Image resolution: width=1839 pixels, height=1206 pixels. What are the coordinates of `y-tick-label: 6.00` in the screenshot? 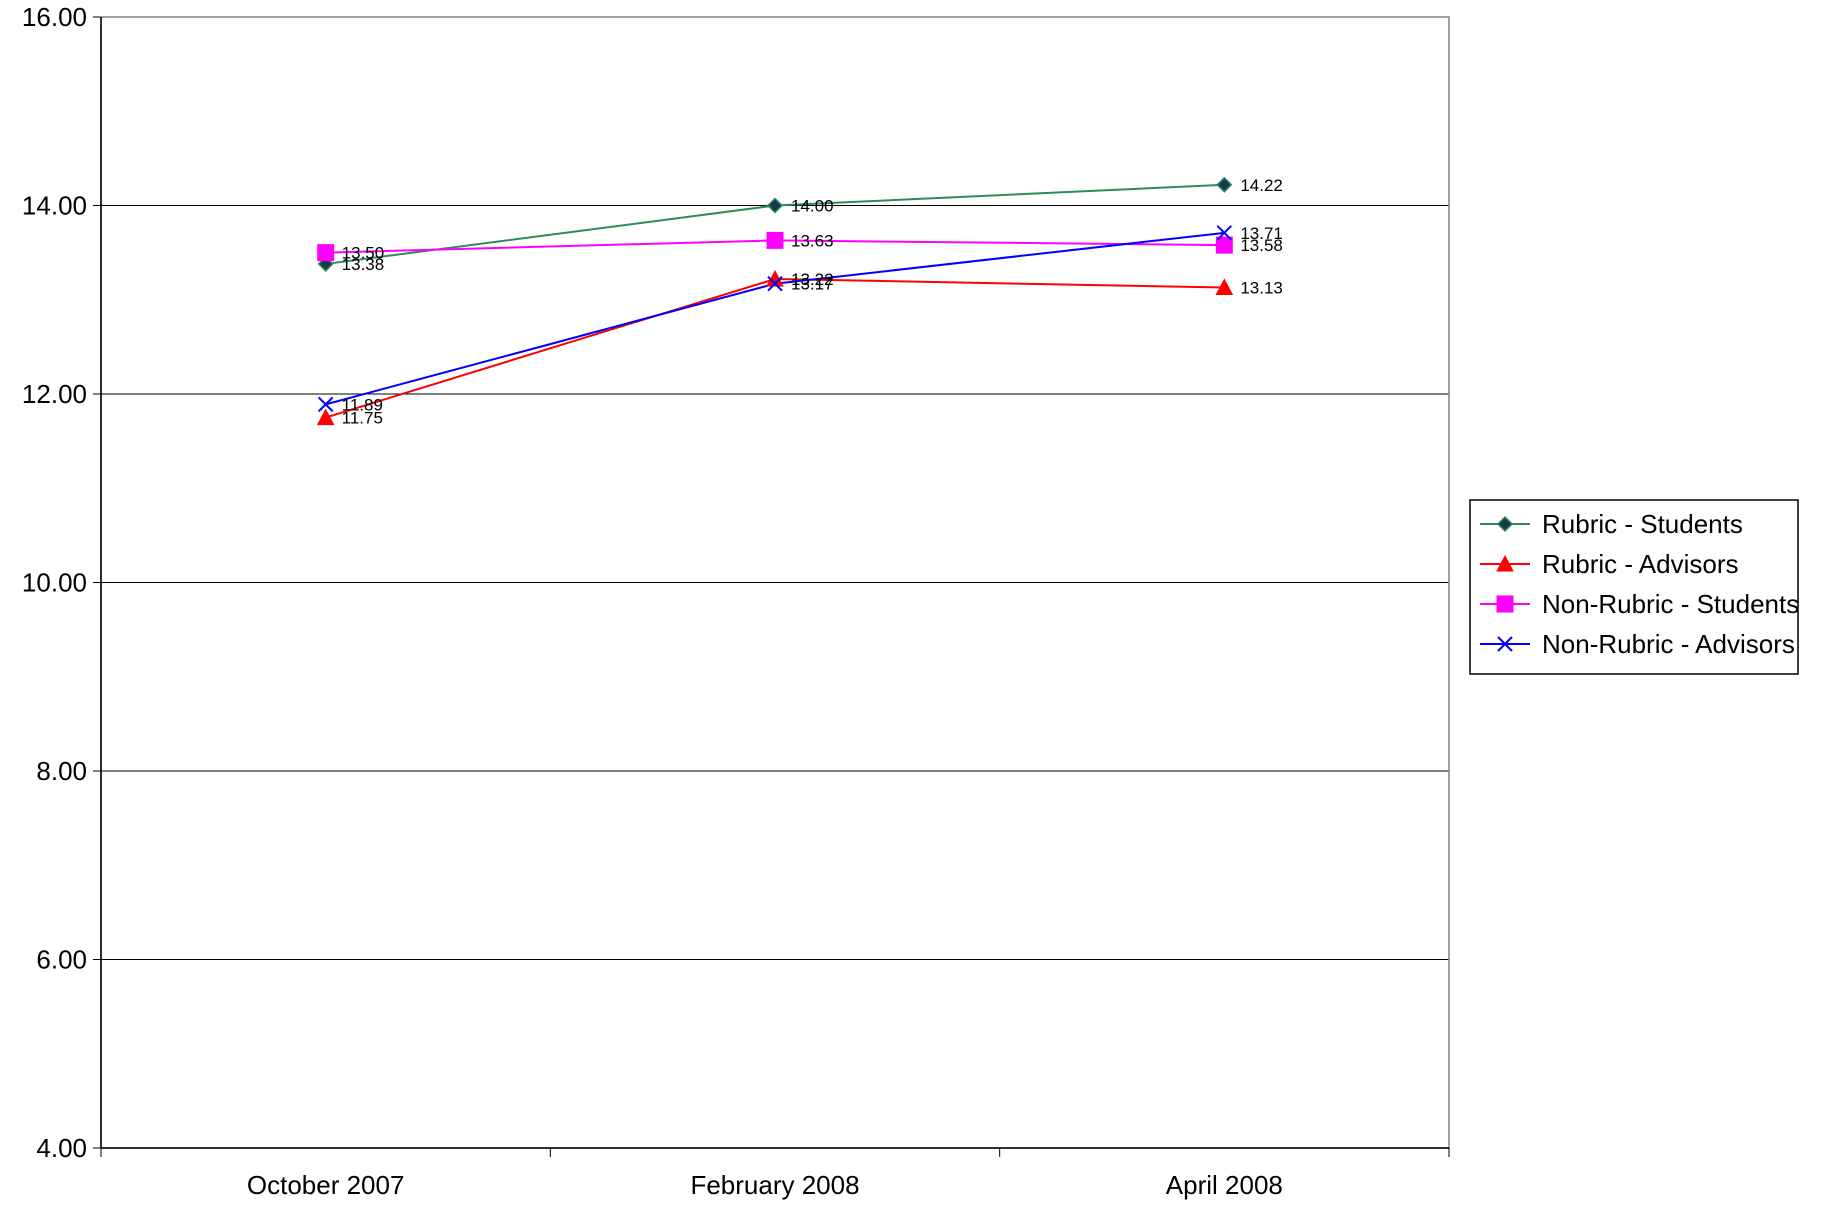 It's located at (61, 960).